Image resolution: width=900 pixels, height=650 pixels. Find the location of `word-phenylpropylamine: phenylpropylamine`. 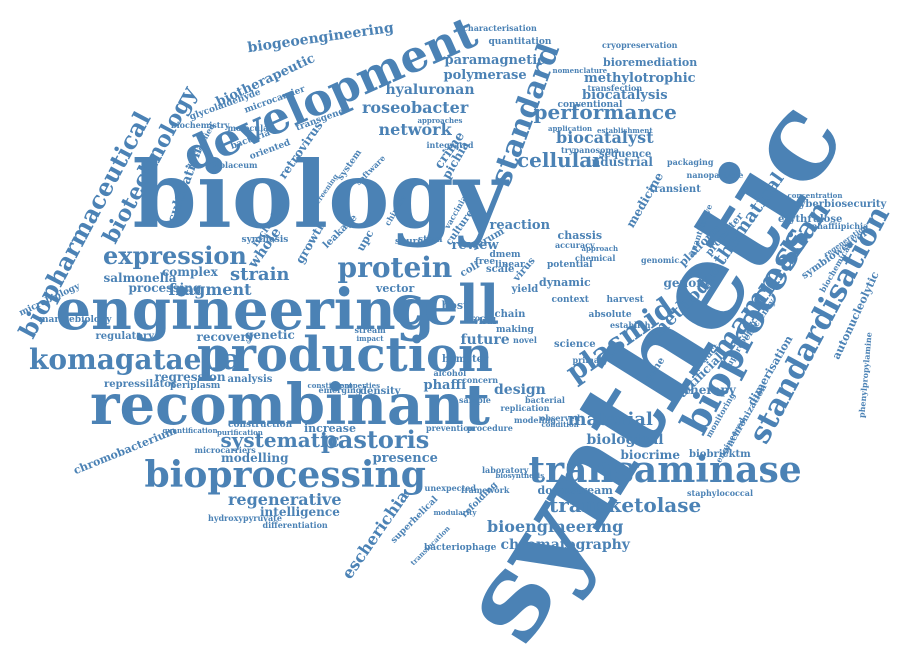

word-phenylpropylamine: phenylpropylamine is located at coordinates (865, 375).